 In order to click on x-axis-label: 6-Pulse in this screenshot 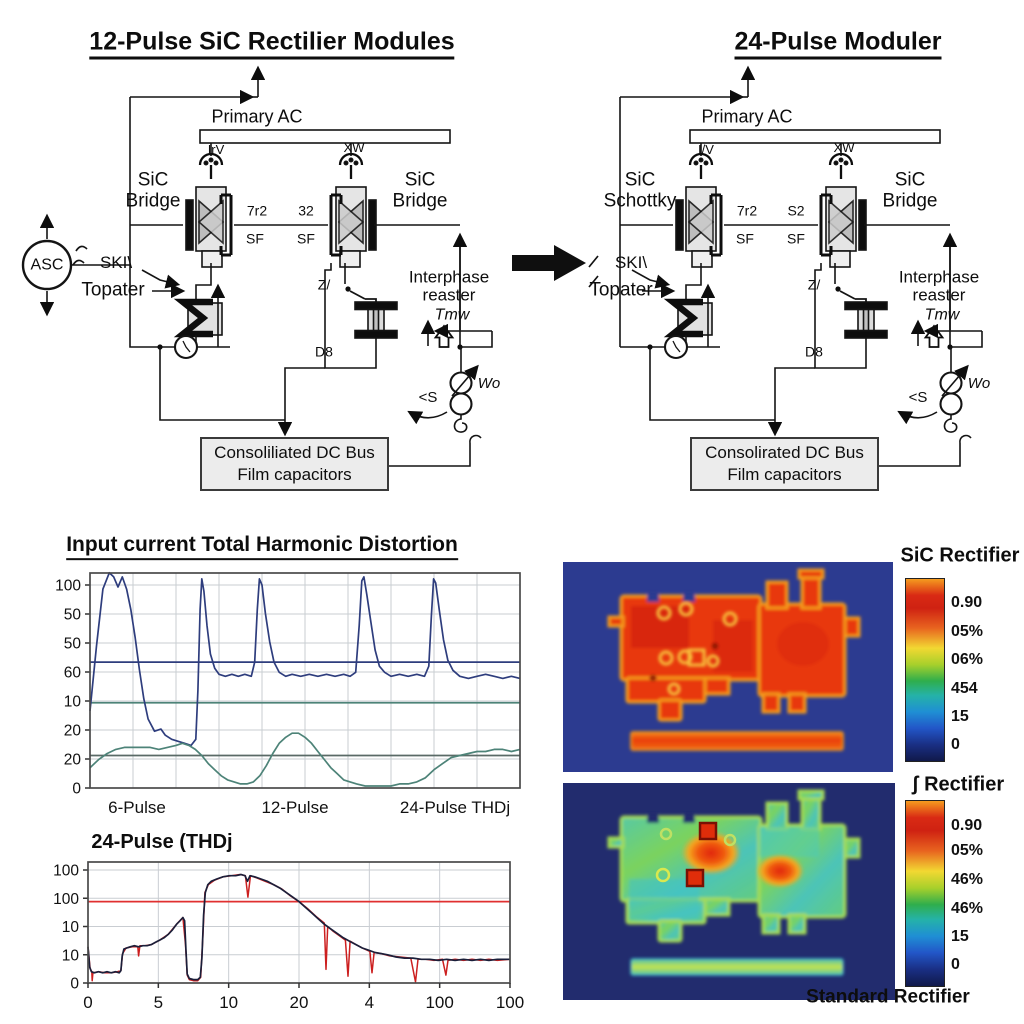, I will do `click(137, 807)`.